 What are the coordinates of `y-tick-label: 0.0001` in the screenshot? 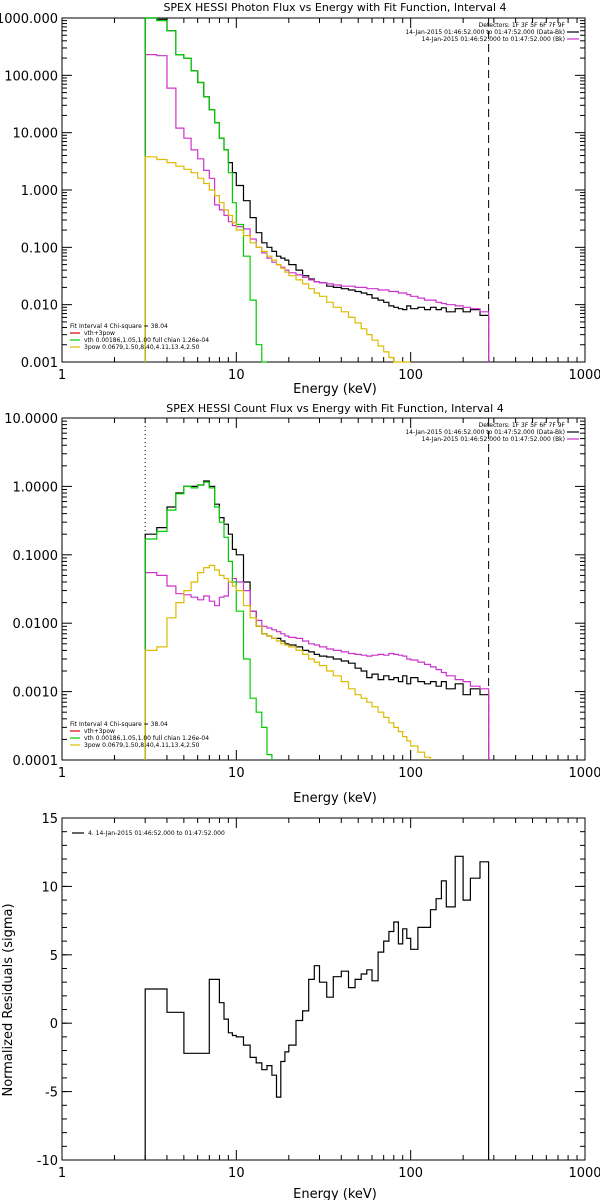 It's located at (36, 761).